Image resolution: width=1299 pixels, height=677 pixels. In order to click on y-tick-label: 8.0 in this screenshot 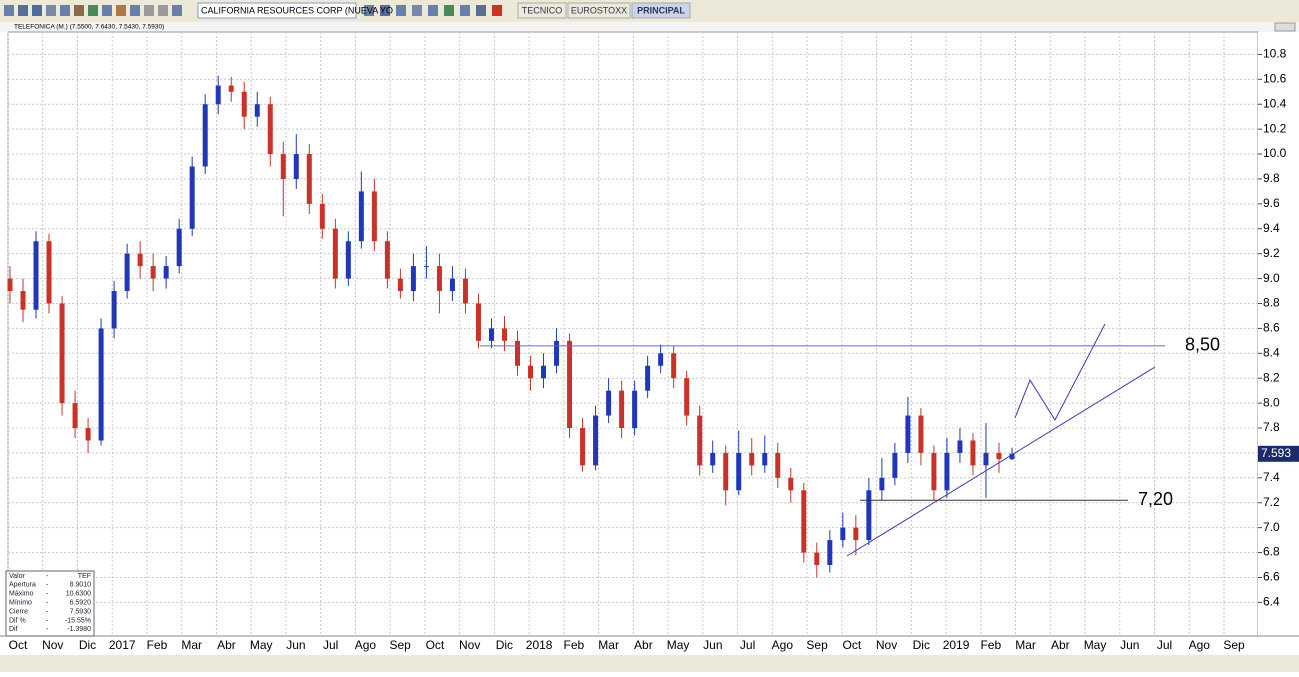, I will do `click(1271, 402)`.